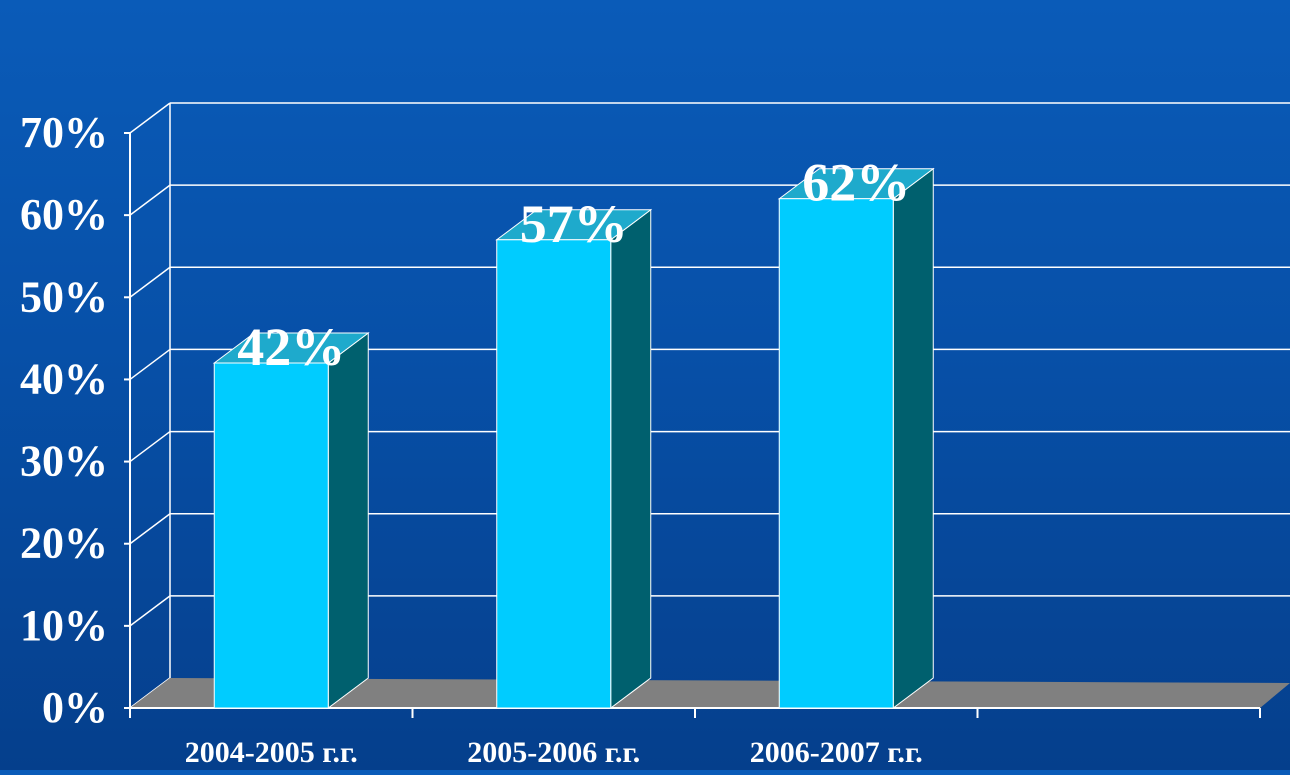  Describe the element at coordinates (64, 461) in the screenshot. I see `y-tick-label: 30%` at that location.